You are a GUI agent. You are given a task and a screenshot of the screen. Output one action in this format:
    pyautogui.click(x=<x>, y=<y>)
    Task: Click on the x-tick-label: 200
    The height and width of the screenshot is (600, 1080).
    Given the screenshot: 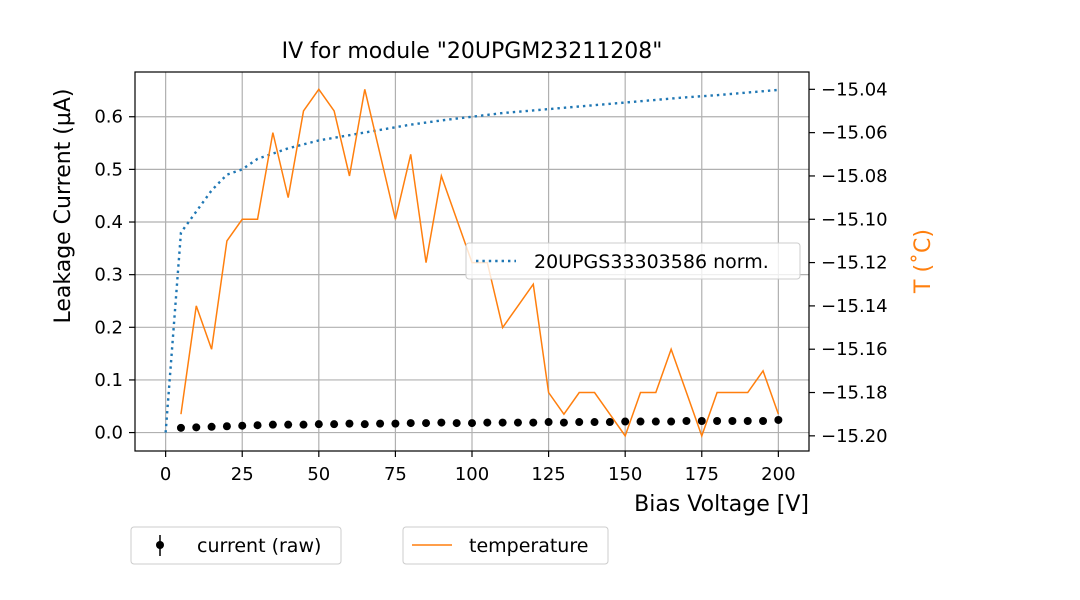 What is the action you would take?
    pyautogui.click(x=778, y=474)
    